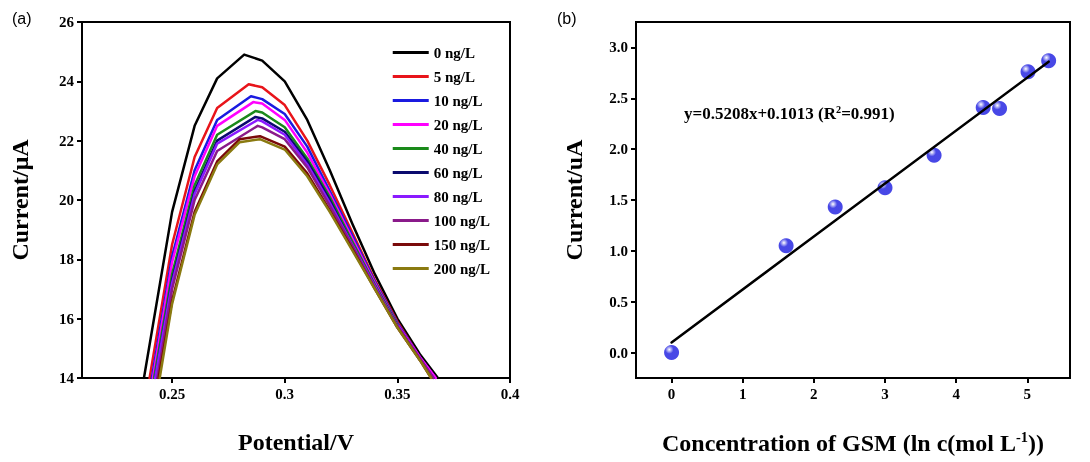  Describe the element at coordinates (461, 244) in the screenshot. I see `legend-label: 150 ng/L` at that location.